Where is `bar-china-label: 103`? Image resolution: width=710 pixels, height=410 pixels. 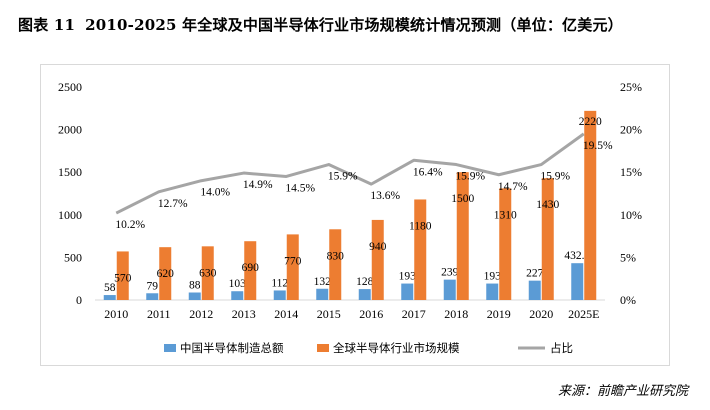
bar-china-label: 103 is located at coordinates (238, 284).